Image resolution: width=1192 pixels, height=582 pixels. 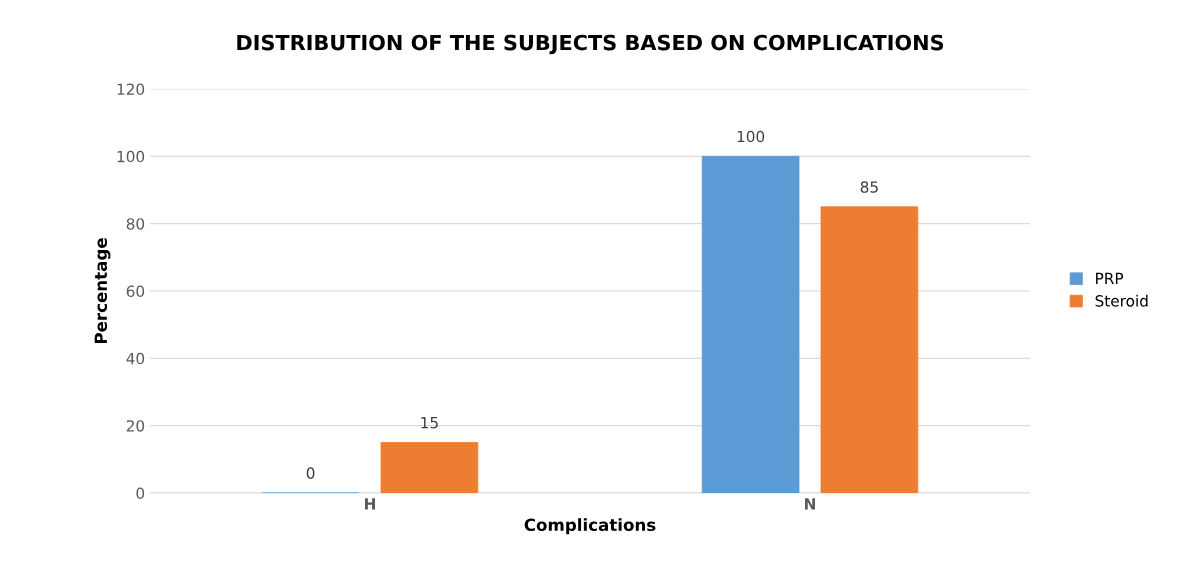 I want to click on y-tick-label: 20, so click(x=135, y=426).